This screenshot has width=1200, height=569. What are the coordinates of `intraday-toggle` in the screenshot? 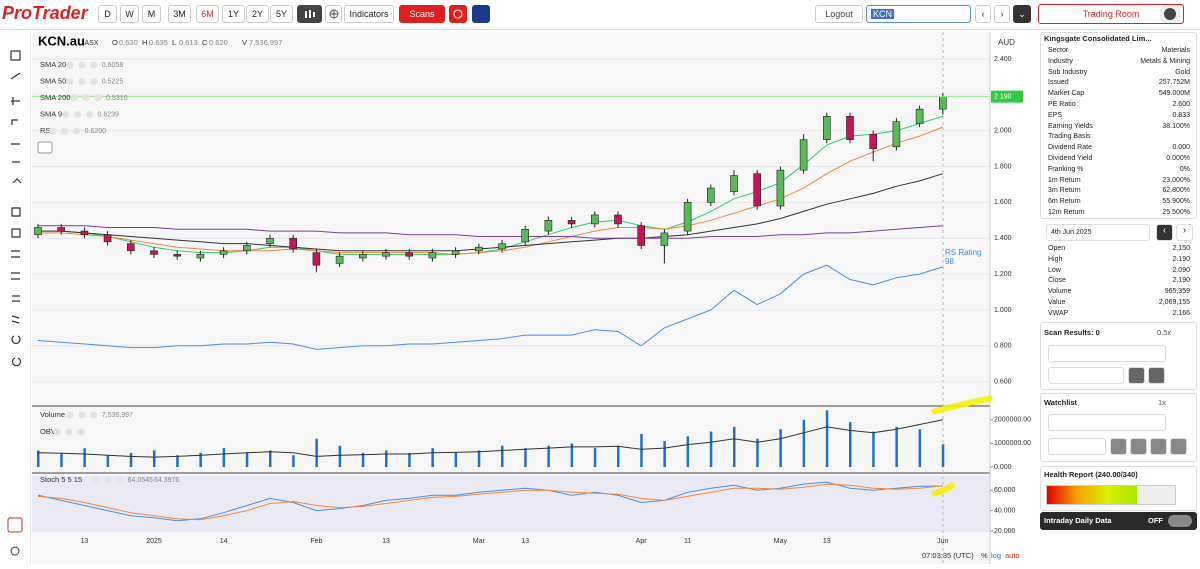 It's located at (1180, 521).